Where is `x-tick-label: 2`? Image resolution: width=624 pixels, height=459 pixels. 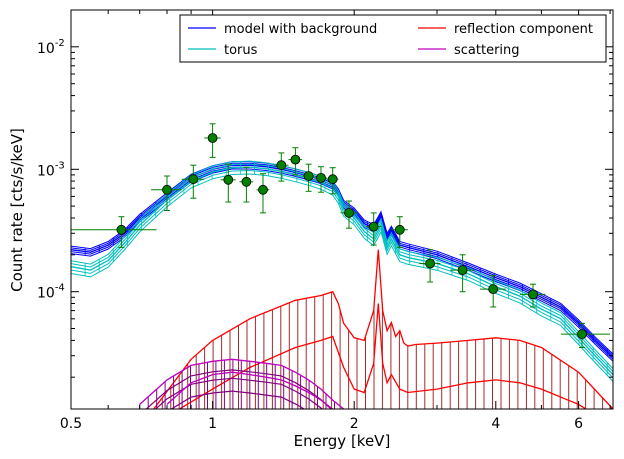 x-tick-label: 2 is located at coordinates (354, 424).